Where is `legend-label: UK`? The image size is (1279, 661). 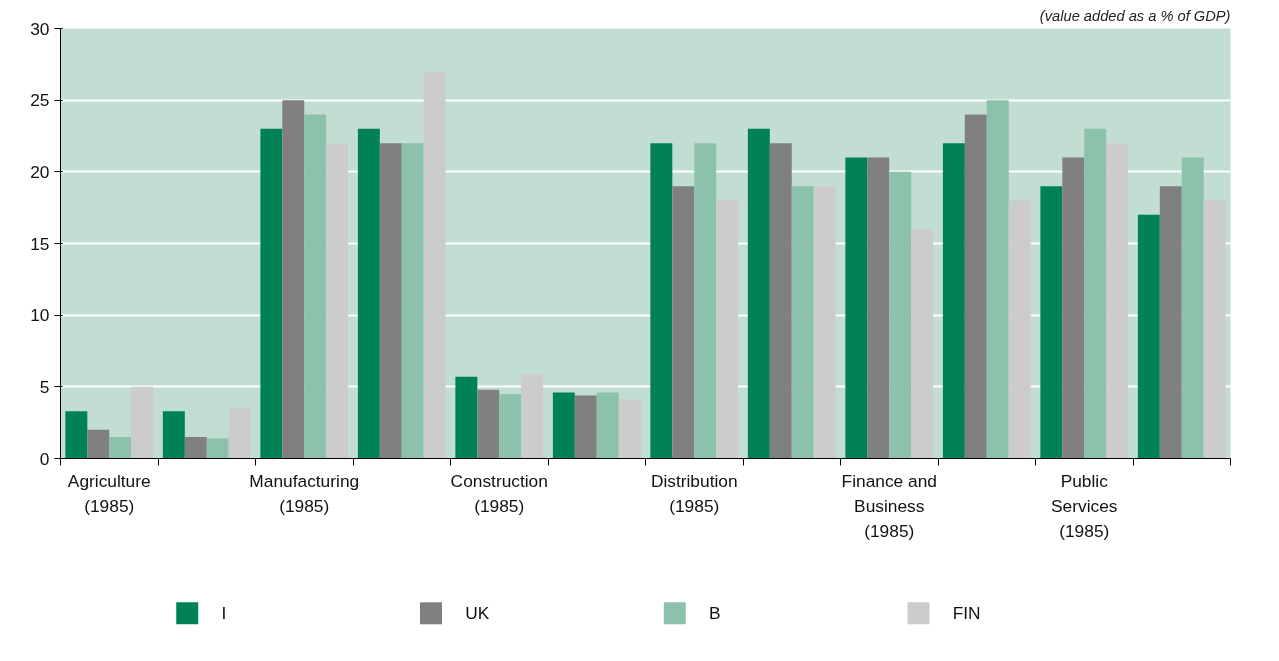 legend-label: UK is located at coordinates (477, 613).